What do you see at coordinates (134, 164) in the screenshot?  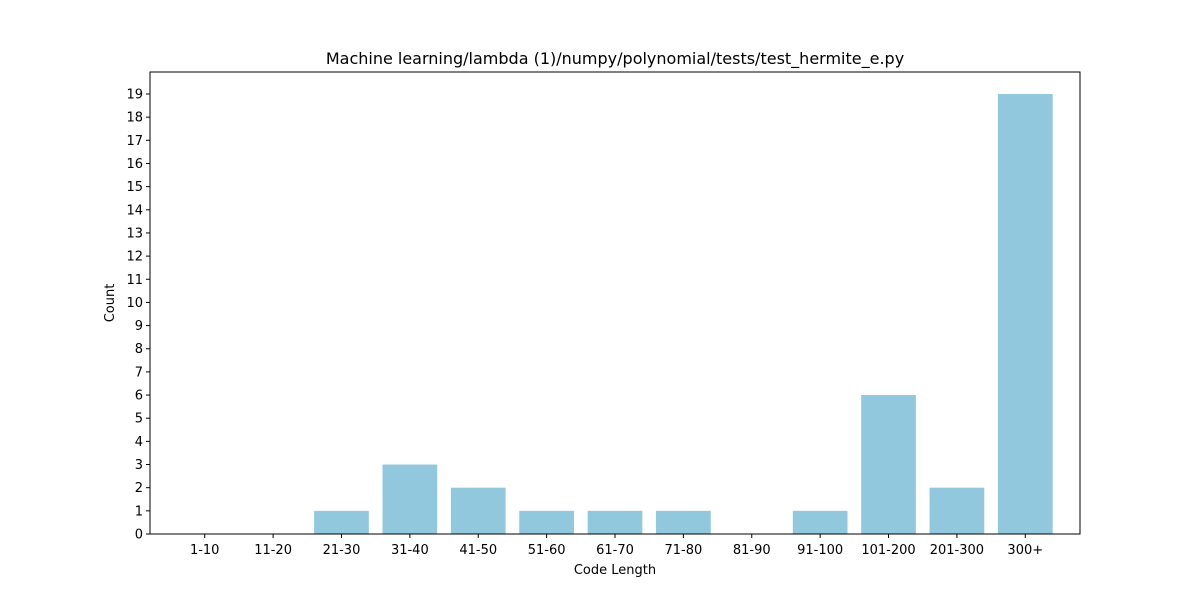 I see `y-tick-label: 16` at bounding box center [134, 164].